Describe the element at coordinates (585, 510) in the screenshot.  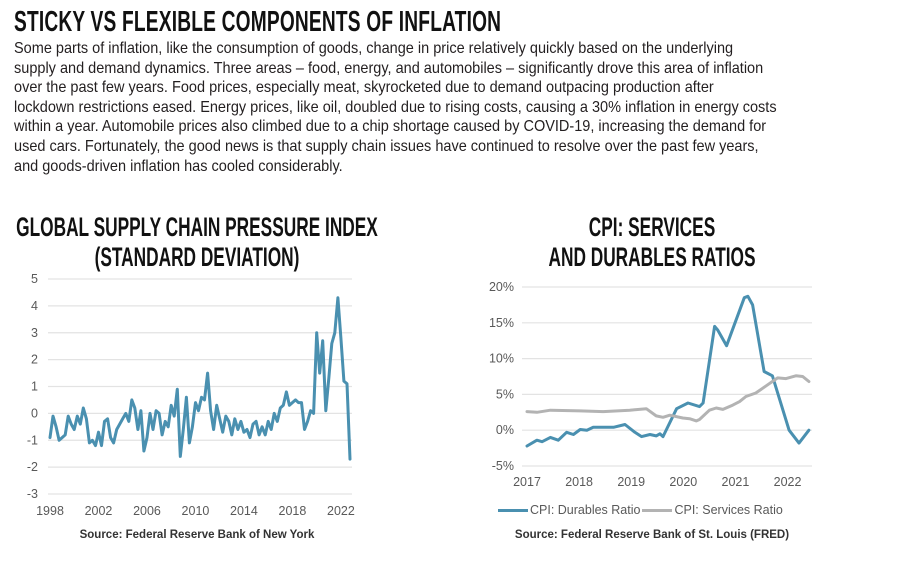
I see `legend-label-durables: CPI: Durables Ratio` at that location.